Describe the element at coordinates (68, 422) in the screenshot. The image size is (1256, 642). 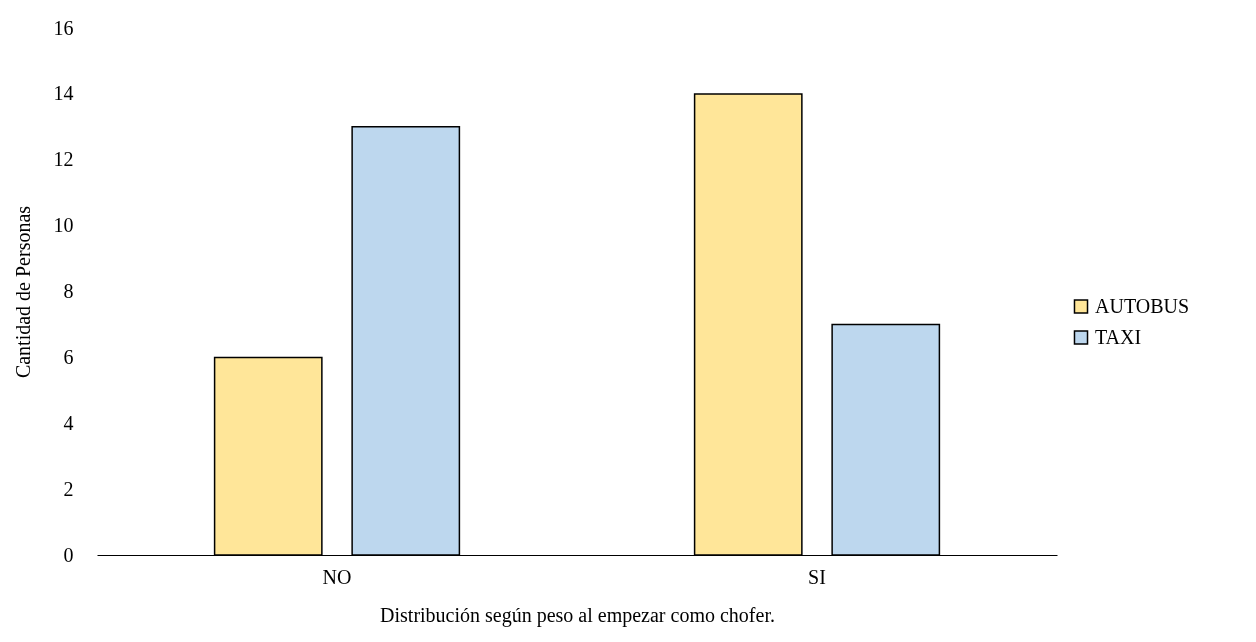
I see `y-tick-label: 4` at that location.